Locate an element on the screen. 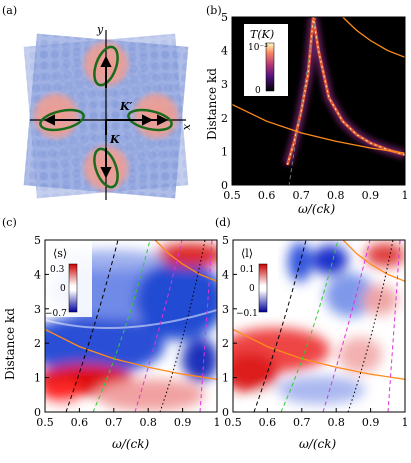 Image resolution: width=411 pixels, height=463 pixels. xtick-label-d: 0.7 is located at coordinates (302, 422).